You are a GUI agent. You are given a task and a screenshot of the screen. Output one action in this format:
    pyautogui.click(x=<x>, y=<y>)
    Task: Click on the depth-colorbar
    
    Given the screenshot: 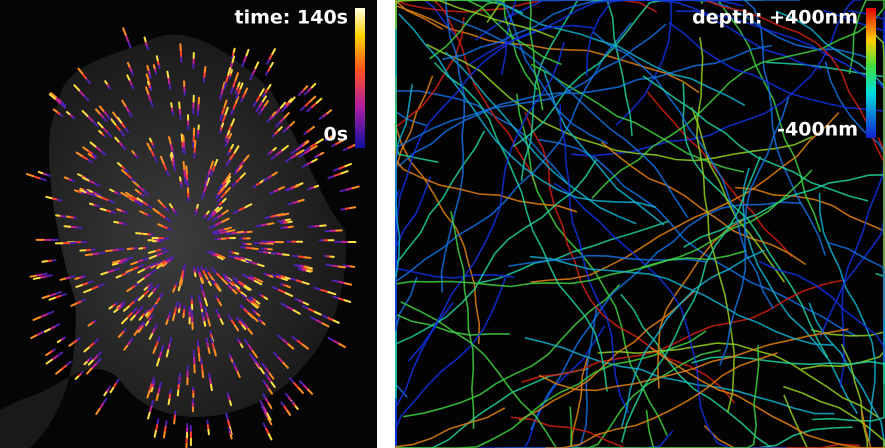 What is the action you would take?
    pyautogui.click(x=871, y=73)
    